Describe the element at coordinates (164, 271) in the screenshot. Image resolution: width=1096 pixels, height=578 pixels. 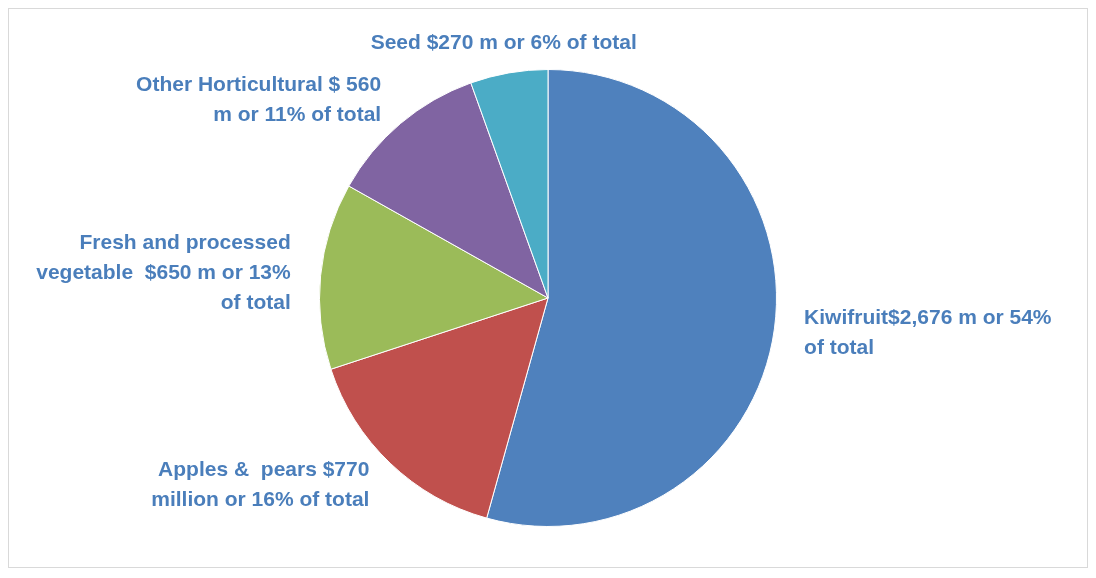
I see `slice-label: Fresh and processed vegetable $650 m or 13% of total` at that location.